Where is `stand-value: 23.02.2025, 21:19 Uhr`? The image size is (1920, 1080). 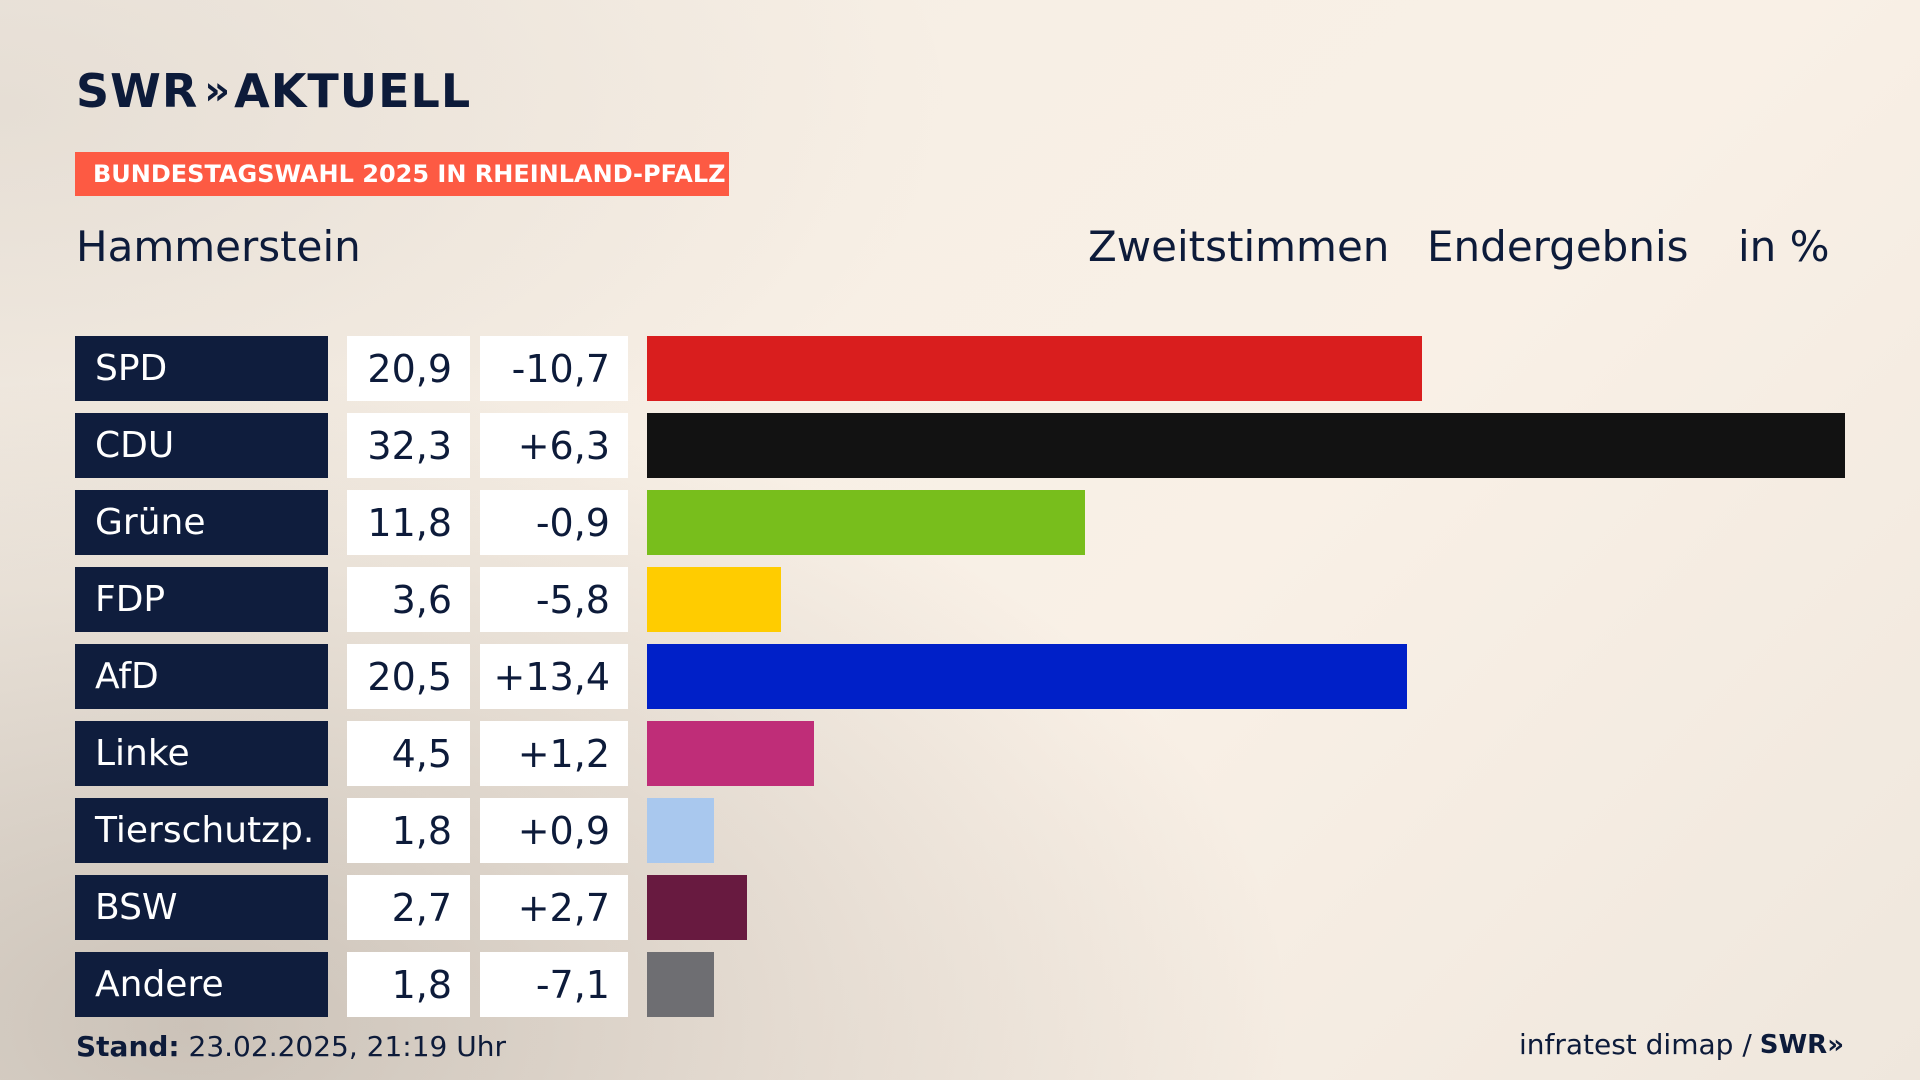
stand-value: 23.02.2025, 21:19 Uhr is located at coordinates (347, 1046).